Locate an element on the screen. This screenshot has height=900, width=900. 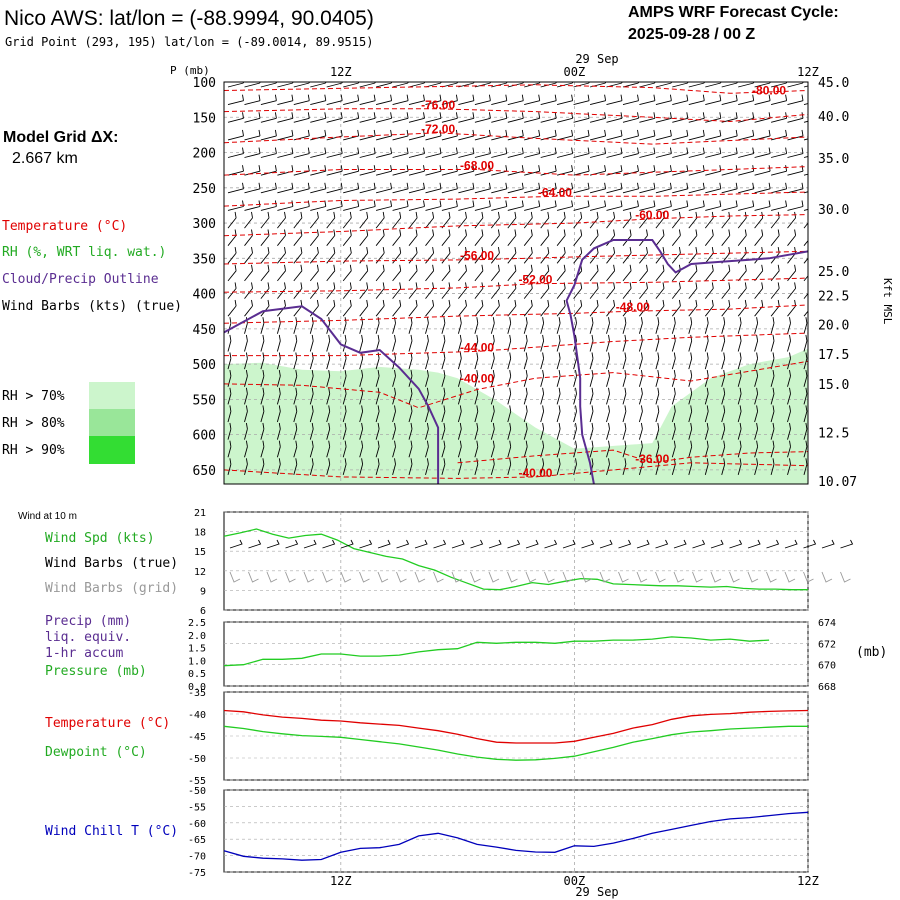
value-tick-label: -40 is located at coordinates (197, 715).